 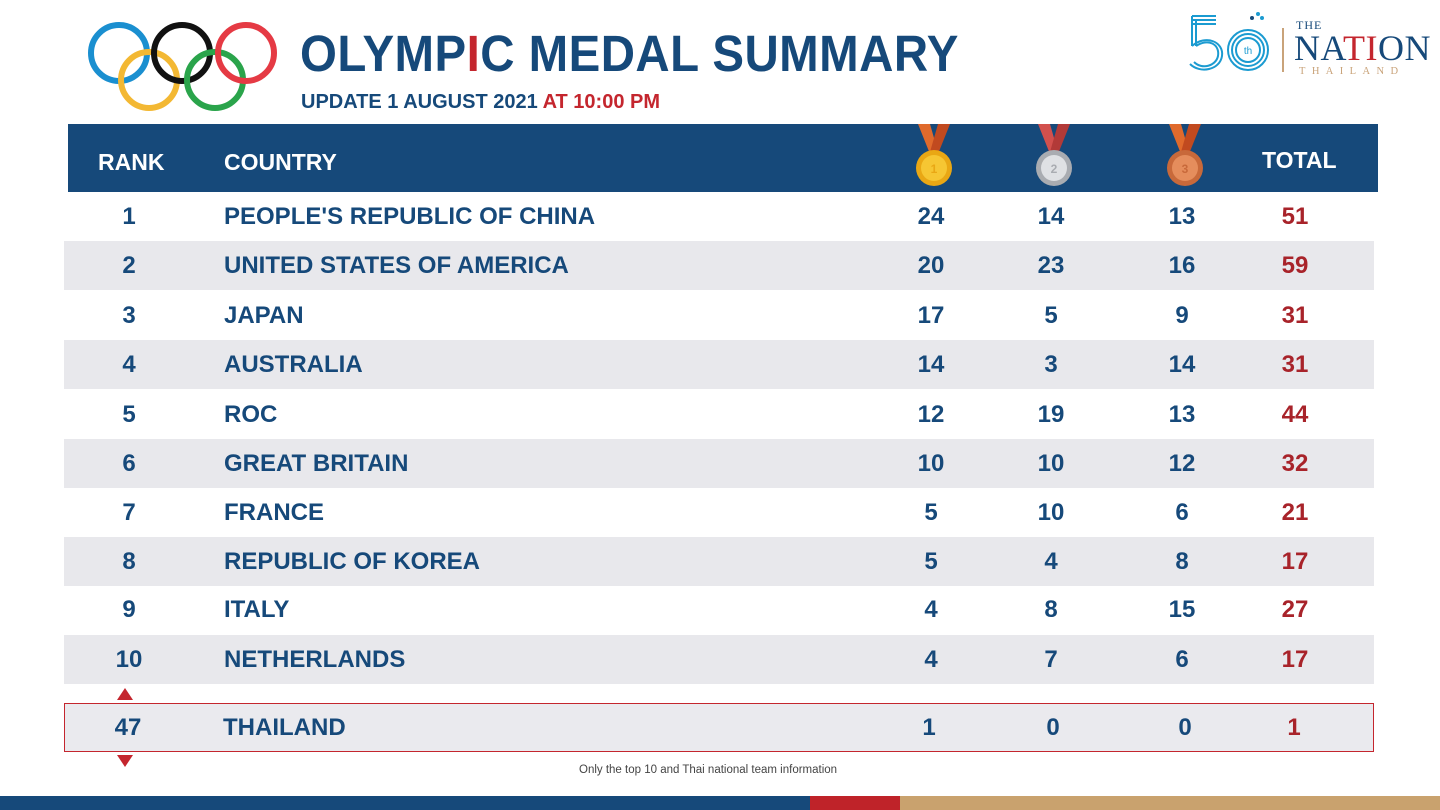 What do you see at coordinates (257, 609) in the screenshot?
I see `country-cell: ITALY` at bounding box center [257, 609].